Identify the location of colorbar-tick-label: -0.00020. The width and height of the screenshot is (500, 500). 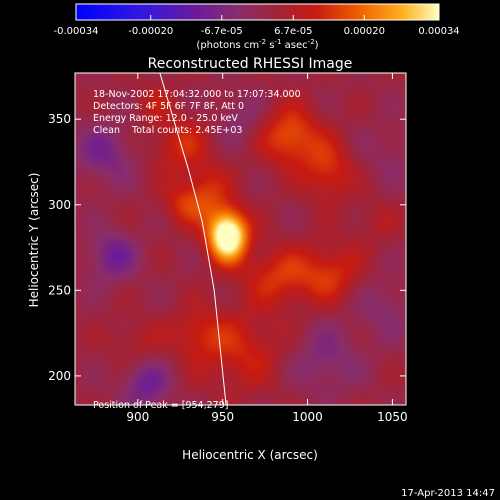
(150, 31).